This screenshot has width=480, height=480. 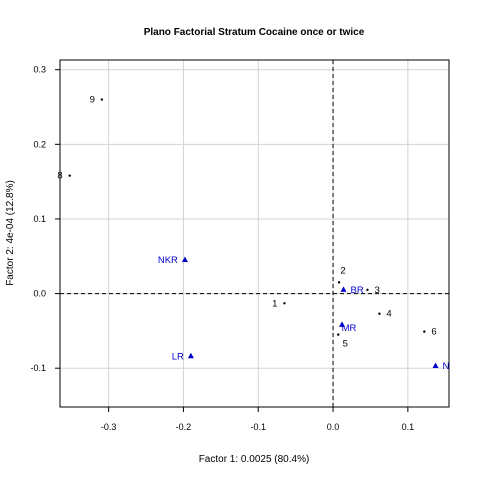 What do you see at coordinates (178, 356) in the screenshot?
I see `point-label: LR` at bounding box center [178, 356].